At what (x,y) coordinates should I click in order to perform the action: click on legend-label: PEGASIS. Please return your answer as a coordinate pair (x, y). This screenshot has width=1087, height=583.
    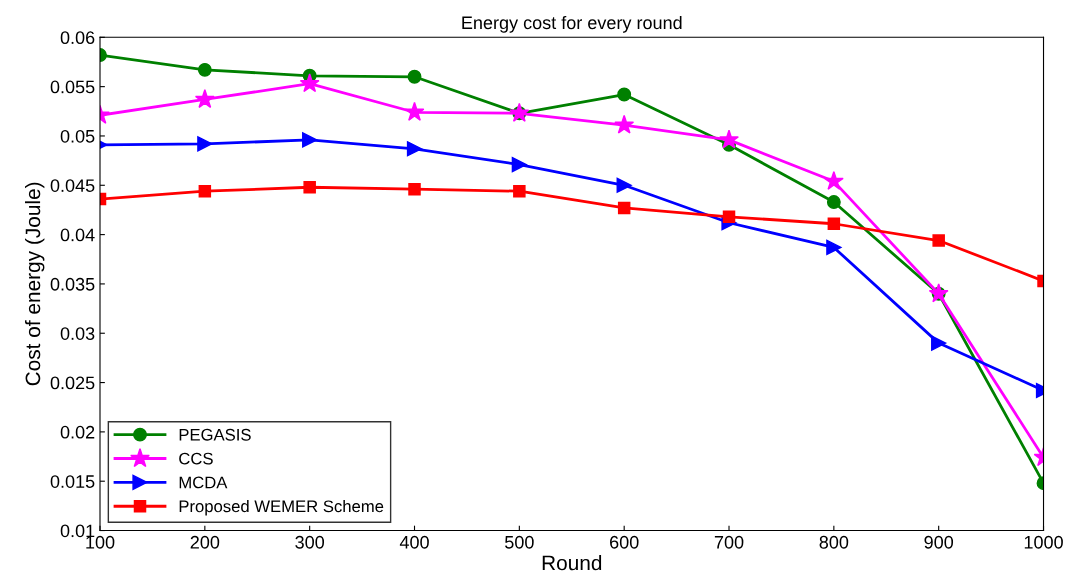
    Looking at the image, I should click on (215, 434).